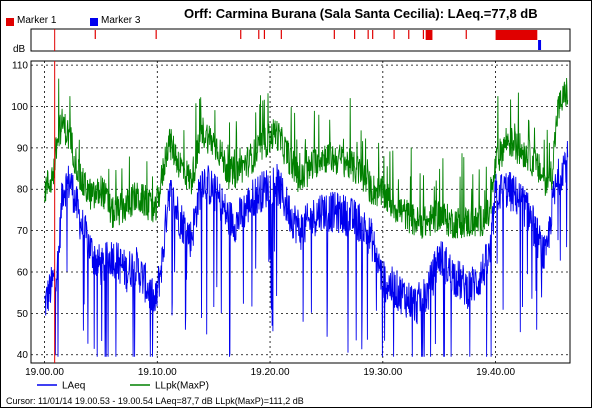  I want to click on x-tick-label: 19.10.00, so click(157, 372).